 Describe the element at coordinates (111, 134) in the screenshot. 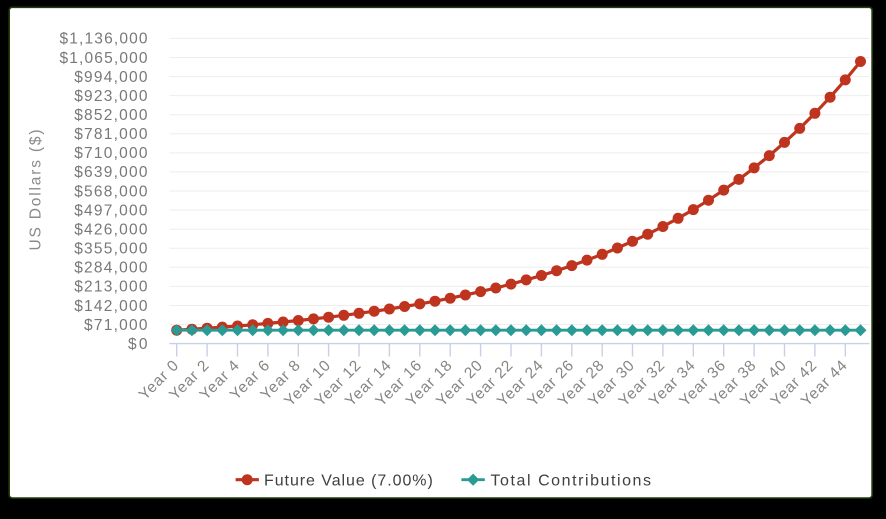

I see `svg-text: $781,000` at that location.